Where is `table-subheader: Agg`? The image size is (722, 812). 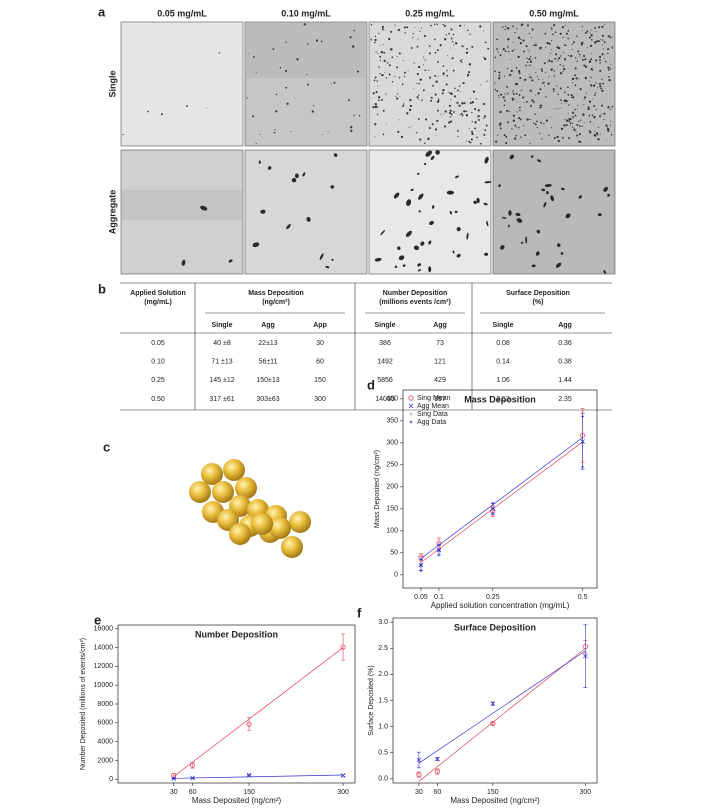 table-subheader: Agg is located at coordinates (565, 325).